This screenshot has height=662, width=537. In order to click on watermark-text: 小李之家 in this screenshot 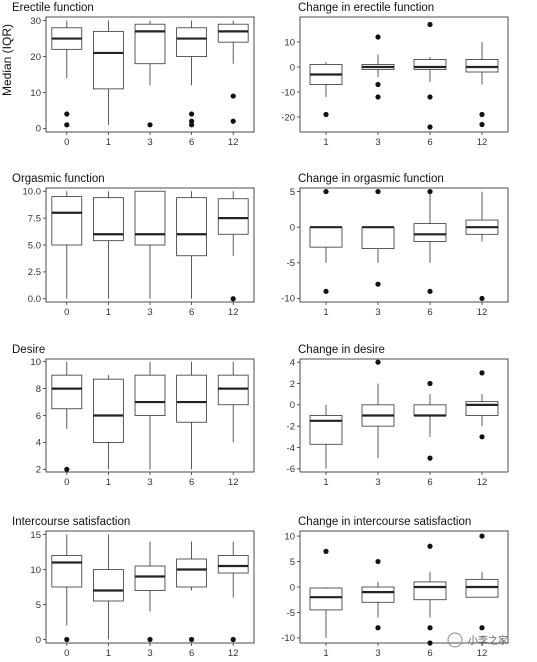, I will do `click(488, 640)`.